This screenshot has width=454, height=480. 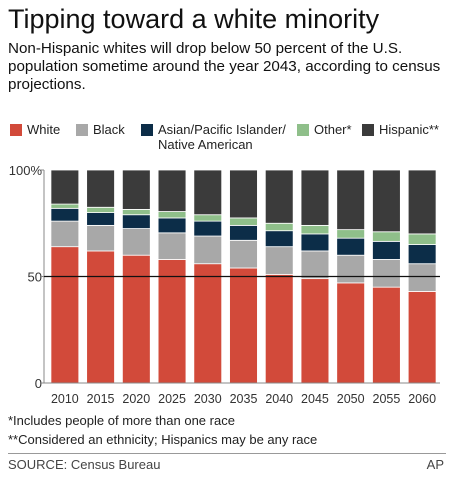 What do you see at coordinates (109, 129) in the screenshot?
I see `legend-label-black: Black` at bounding box center [109, 129].